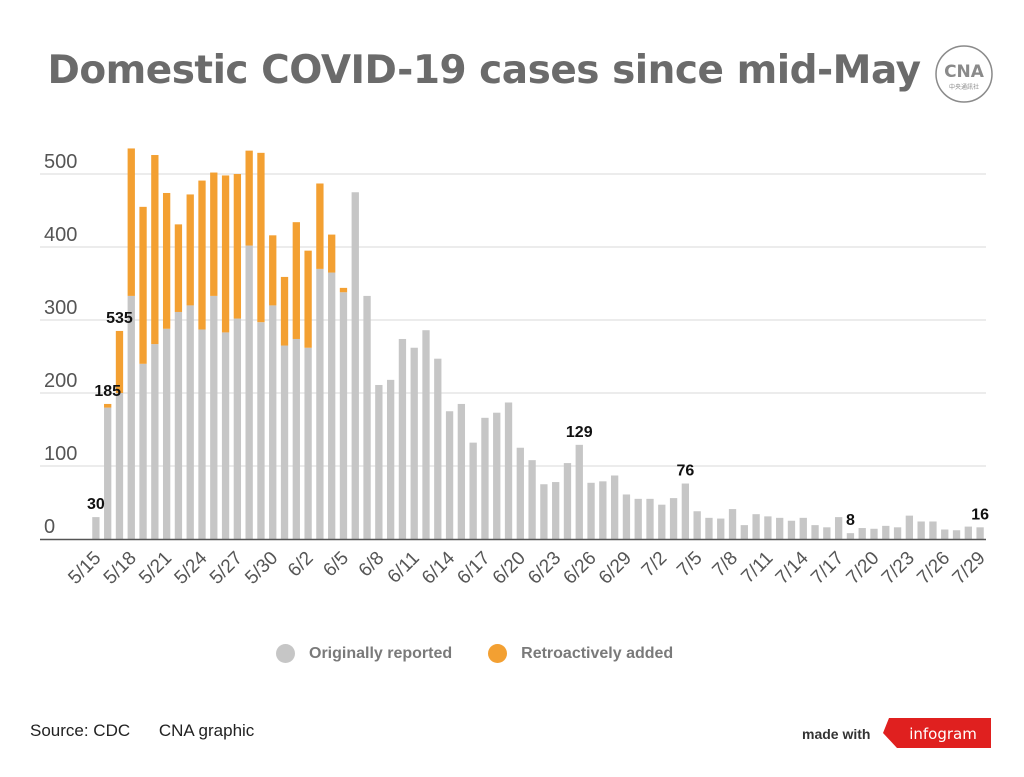 The image size is (1024, 777). I want to click on x-tick-label: 6/17, so click(473, 568).